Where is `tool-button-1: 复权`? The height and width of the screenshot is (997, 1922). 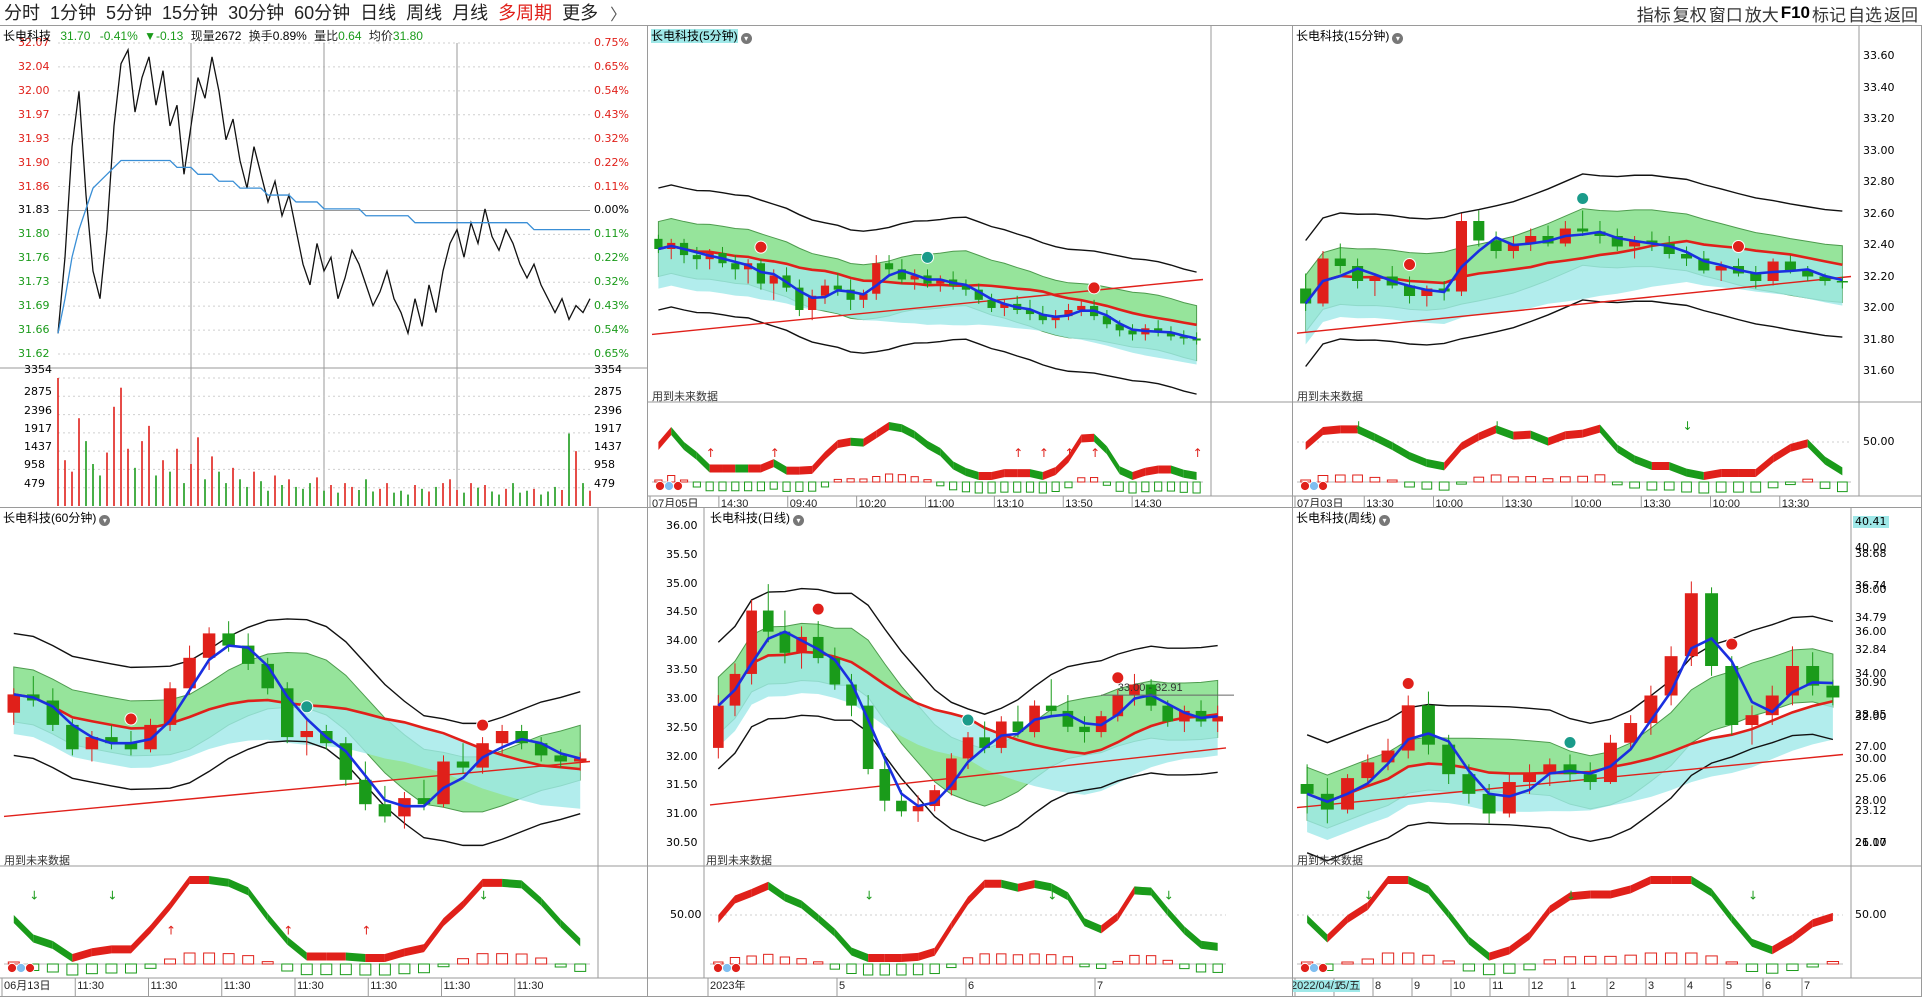 tool-button-1: 复权 is located at coordinates (1689, 15).